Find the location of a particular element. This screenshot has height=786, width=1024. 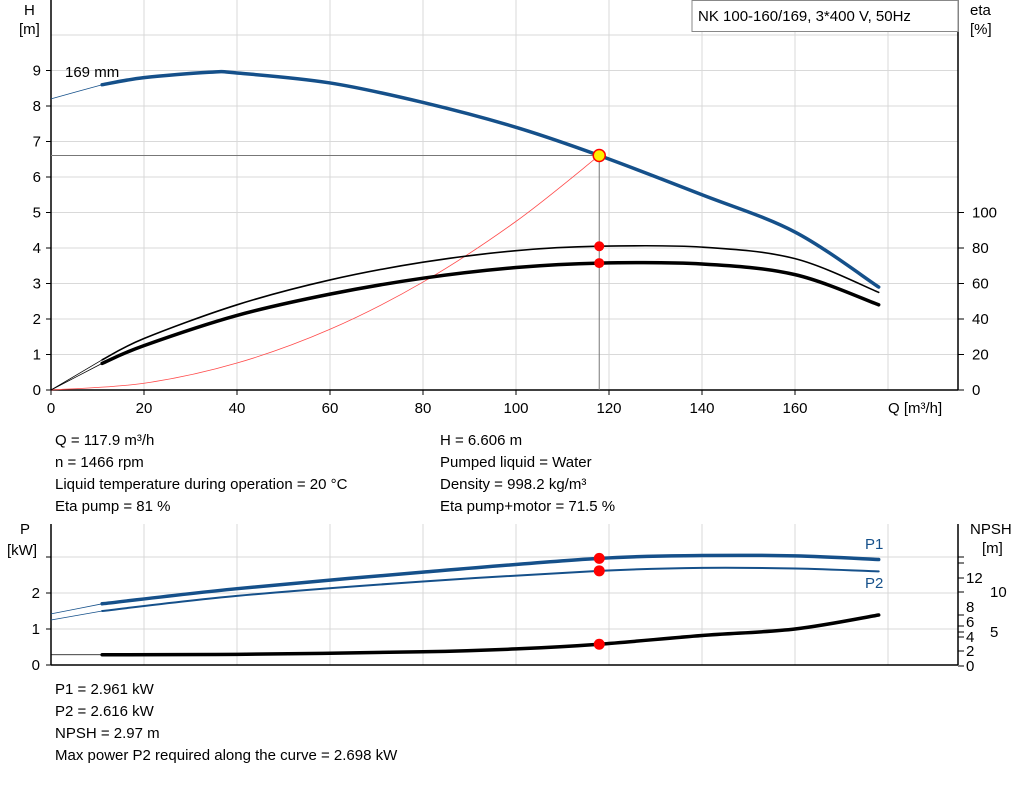

info-liquid: Pumped liquid = Water is located at coordinates (516, 462).